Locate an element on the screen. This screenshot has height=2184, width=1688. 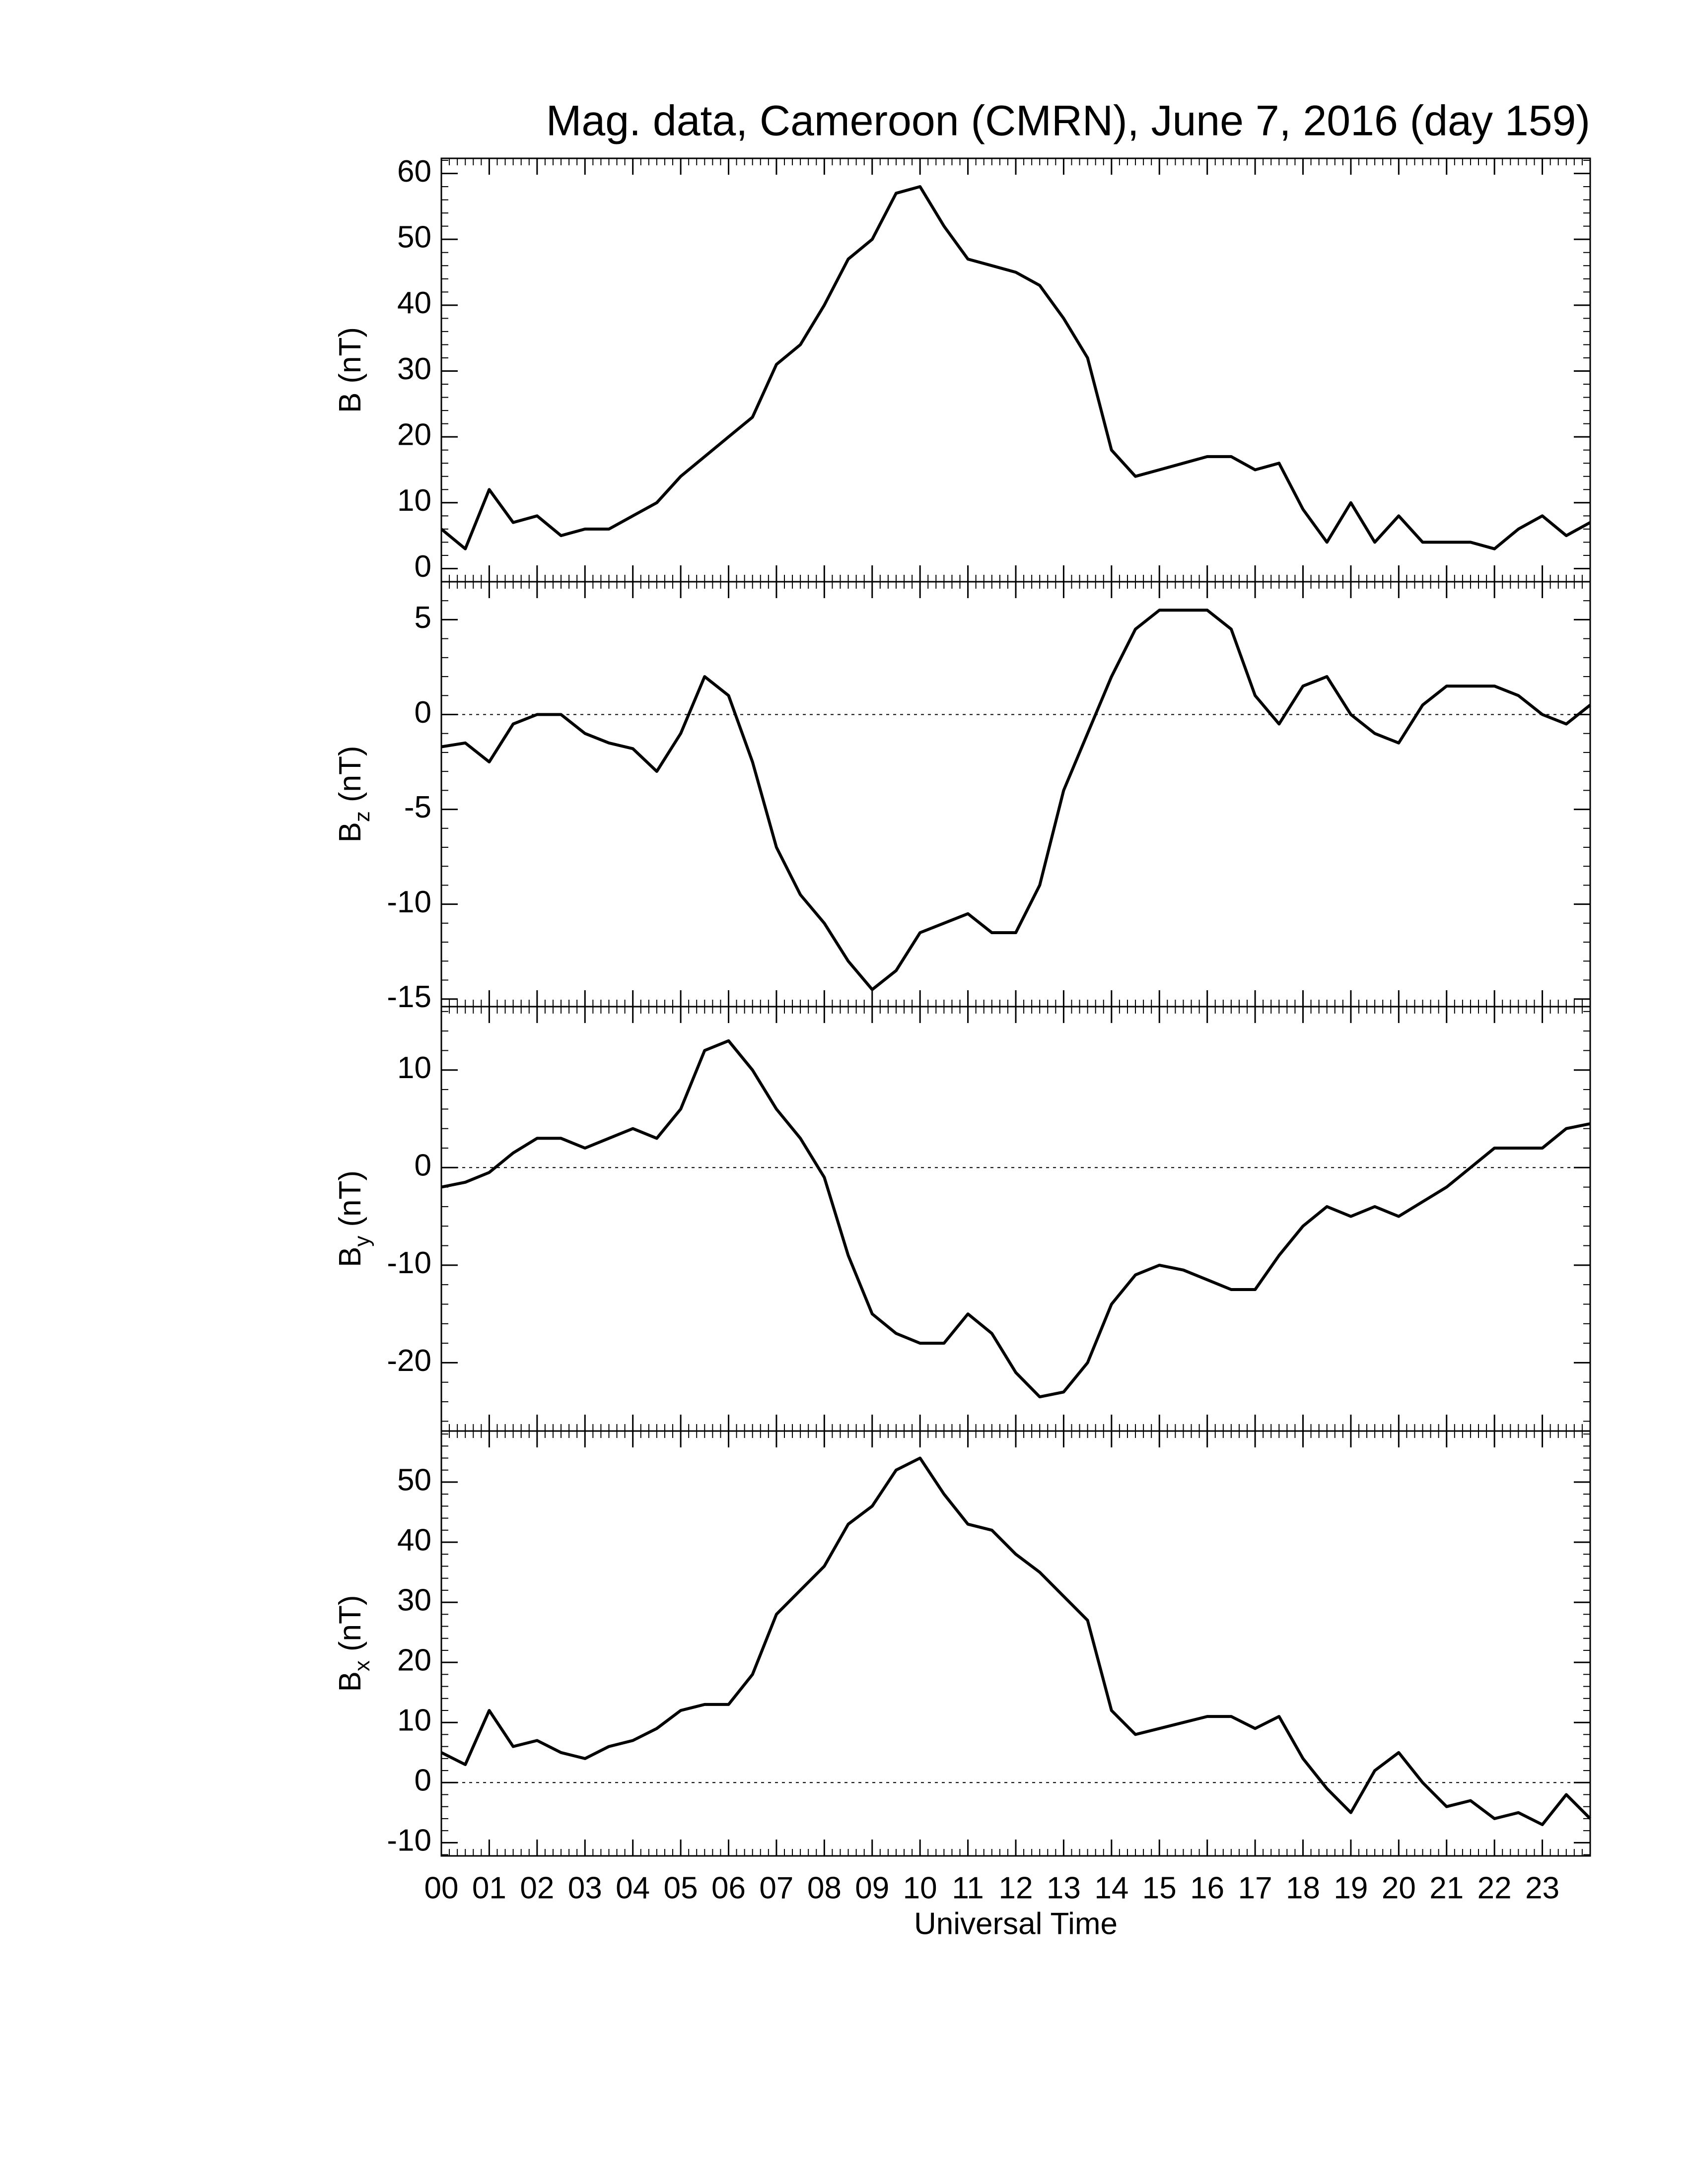
y-tick-label: -20 is located at coordinates (409, 1361).